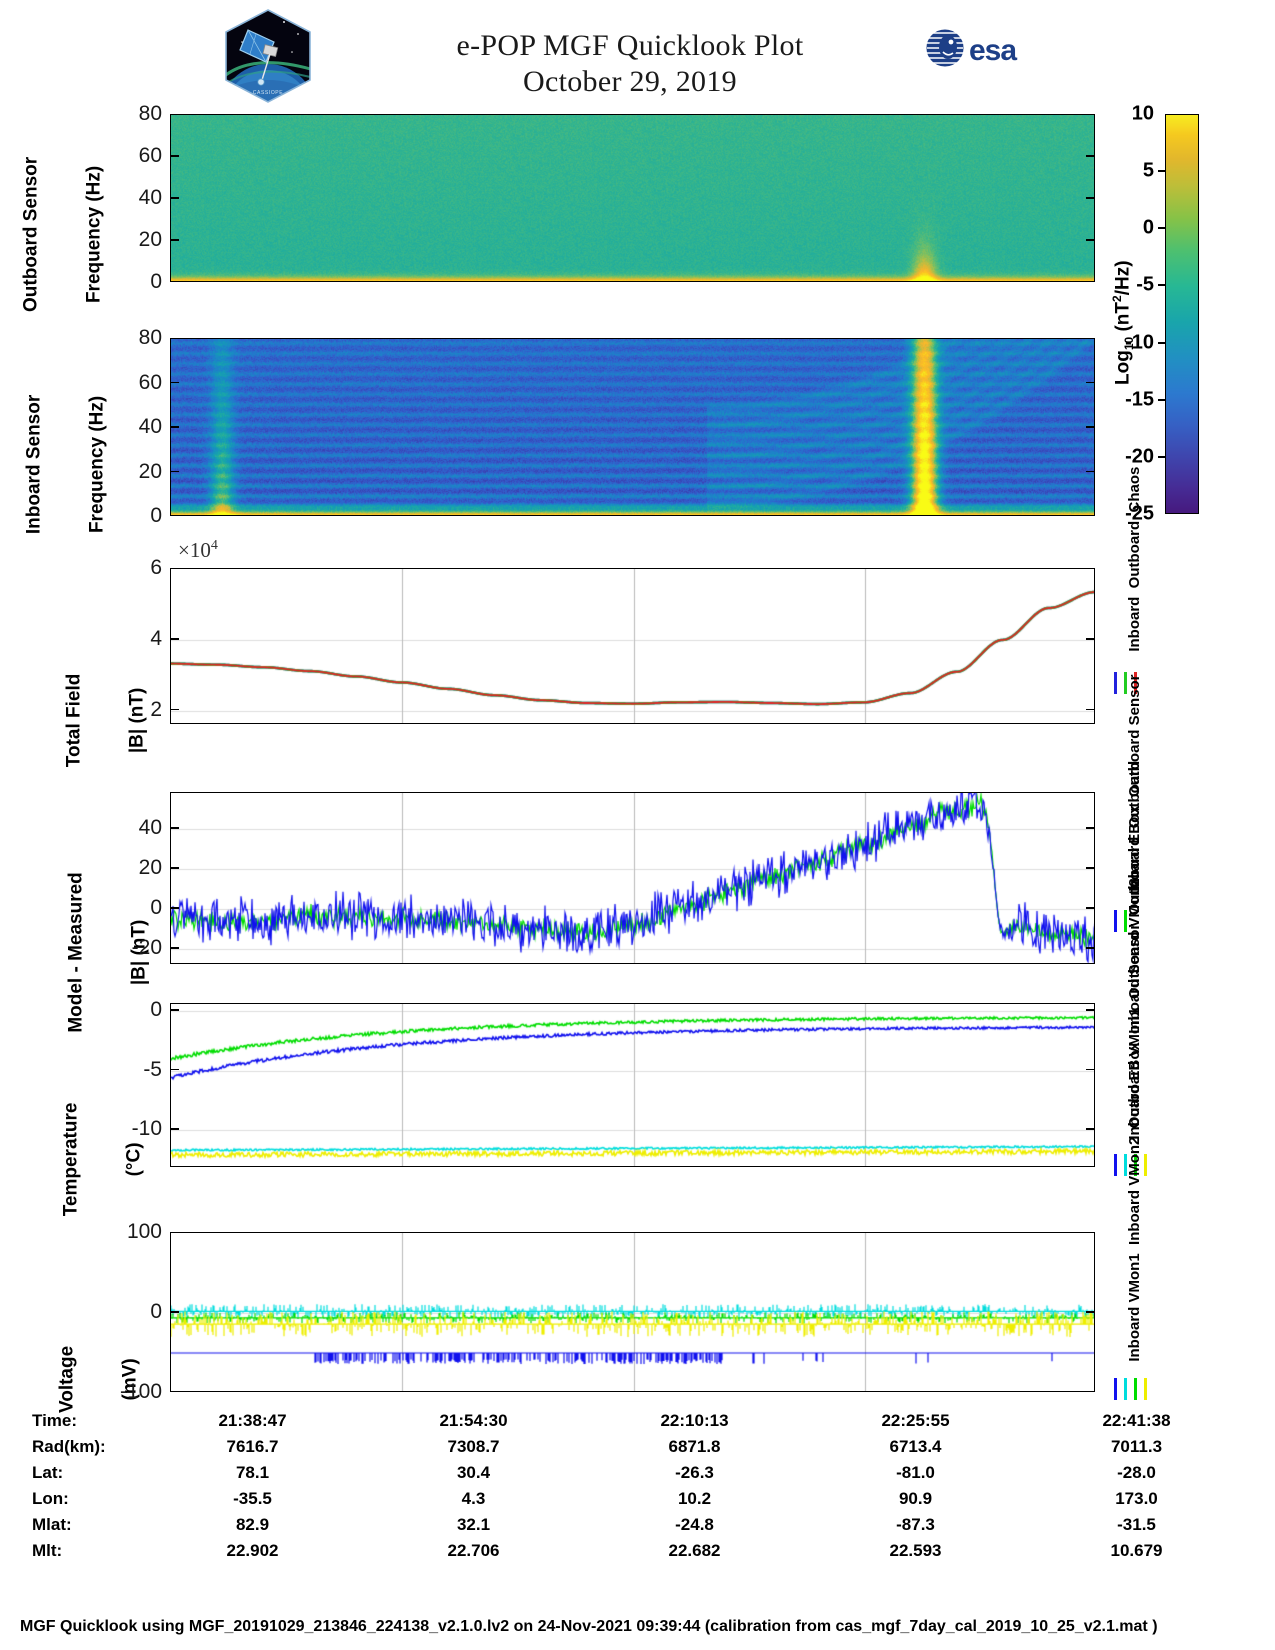 Image resolution: width=1275 pixels, height=1650 pixels. Describe the element at coordinates (1139, 399) in the screenshot. I see `colorbar-tick-label: -15` at that location.